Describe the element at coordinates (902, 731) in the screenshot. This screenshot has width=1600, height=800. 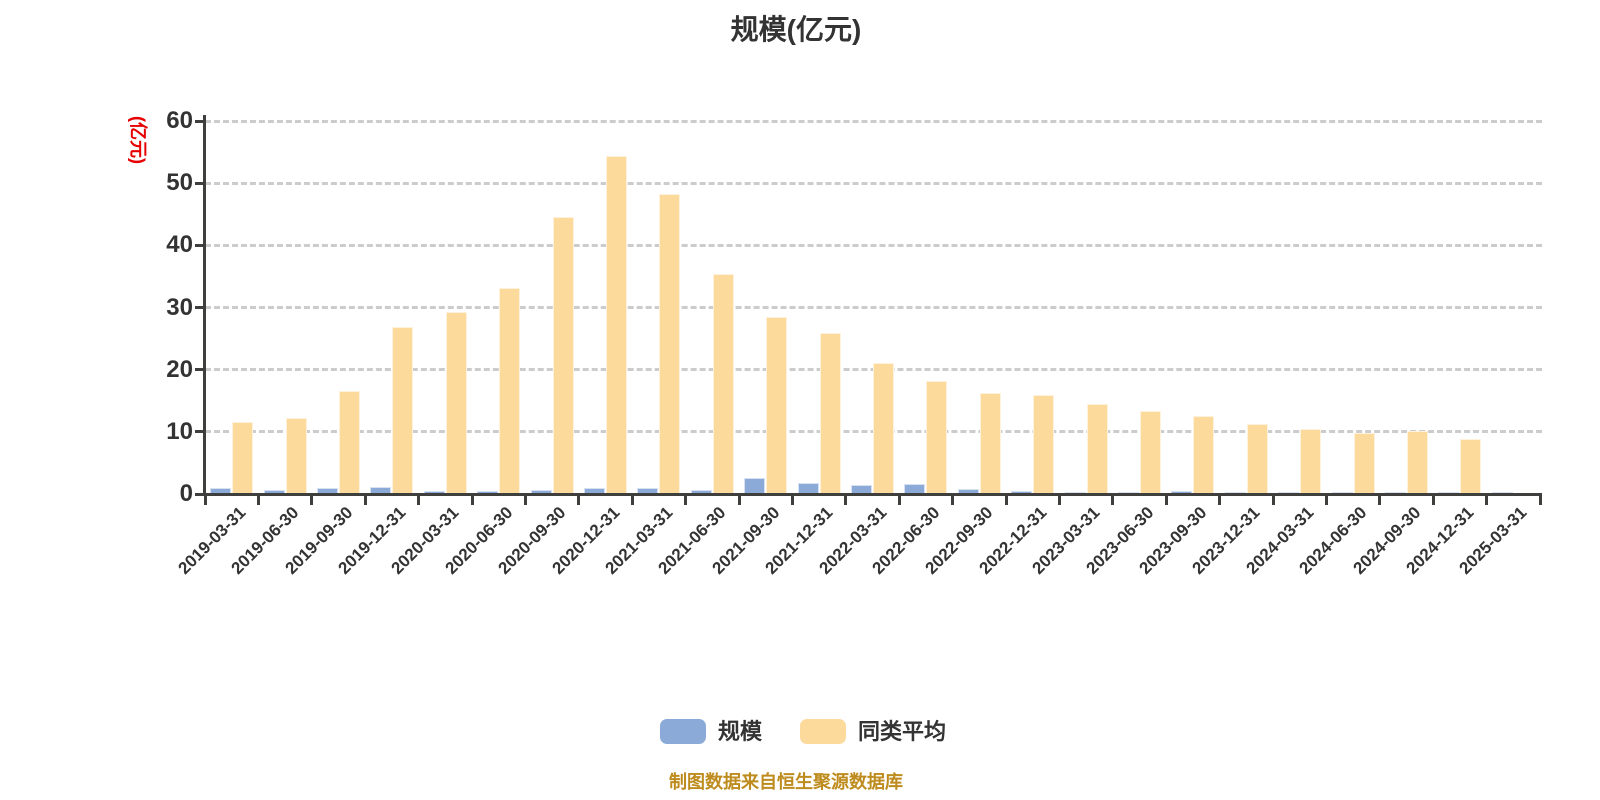
I see `legend-label-peer-average: 同类平均` at that location.